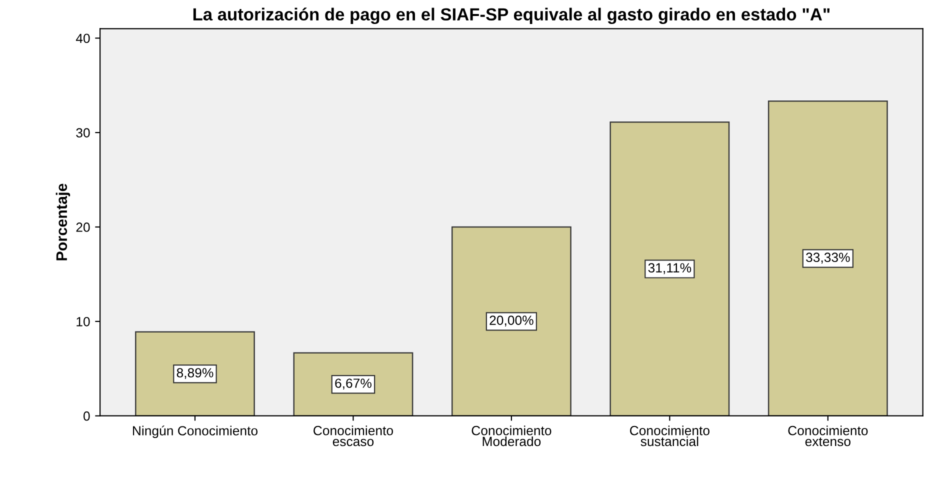 The height and width of the screenshot is (478, 935). Describe the element at coordinates (195, 432) in the screenshot. I see `x-tick-label: Ningún Conocimiento` at that location.